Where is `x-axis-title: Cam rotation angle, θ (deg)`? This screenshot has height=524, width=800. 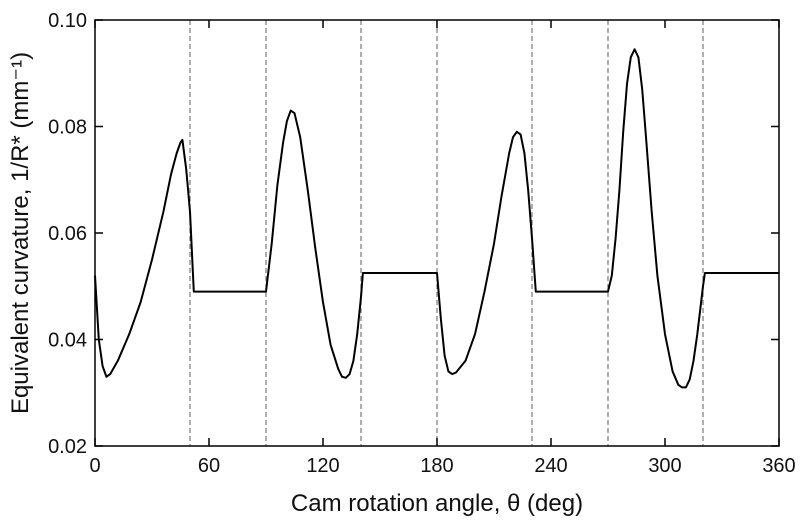
x-axis-title: Cam rotation angle, θ (deg) is located at coordinates (437, 503).